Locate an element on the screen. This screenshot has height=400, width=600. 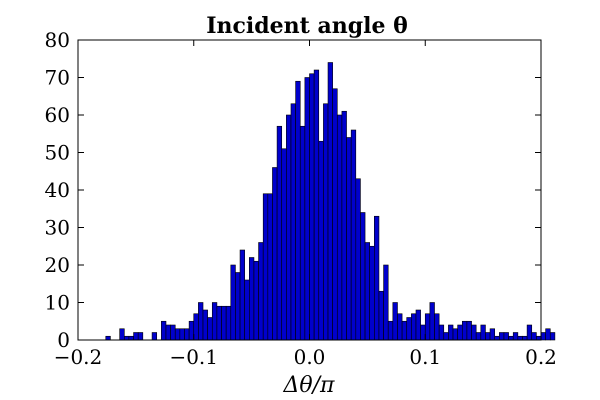
y-tick-label: 0 is located at coordinates (63, 340).